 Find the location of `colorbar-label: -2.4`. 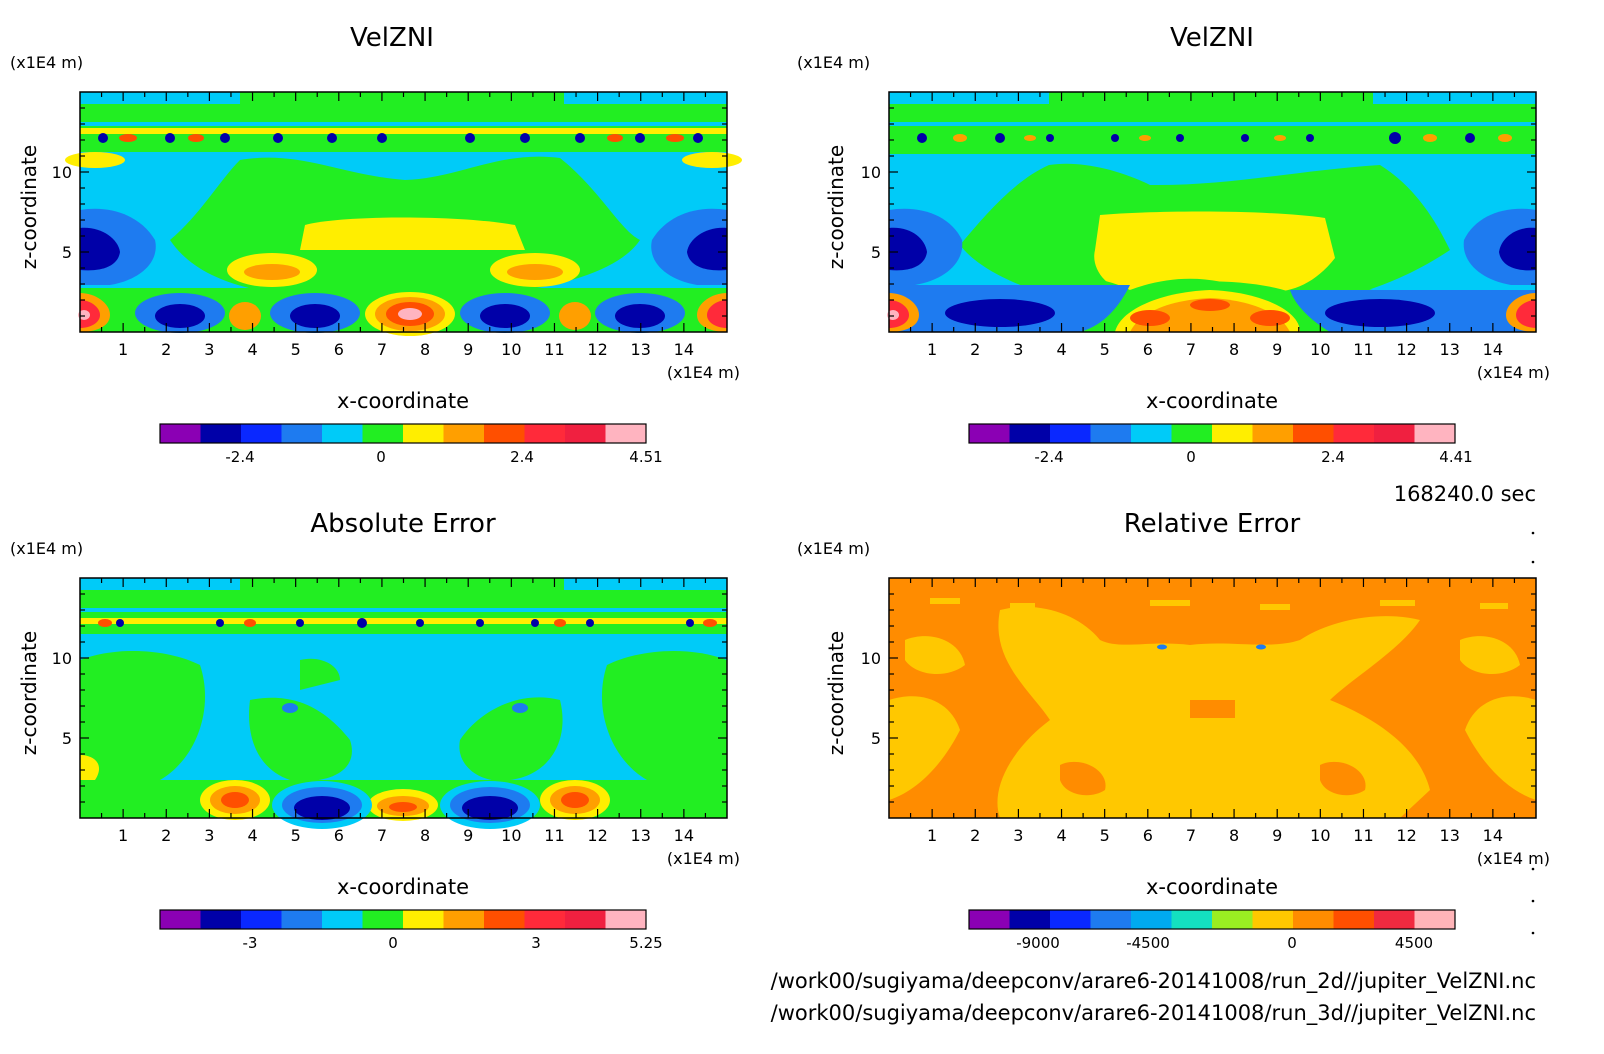

colorbar-label: -2.4 is located at coordinates (239, 457).